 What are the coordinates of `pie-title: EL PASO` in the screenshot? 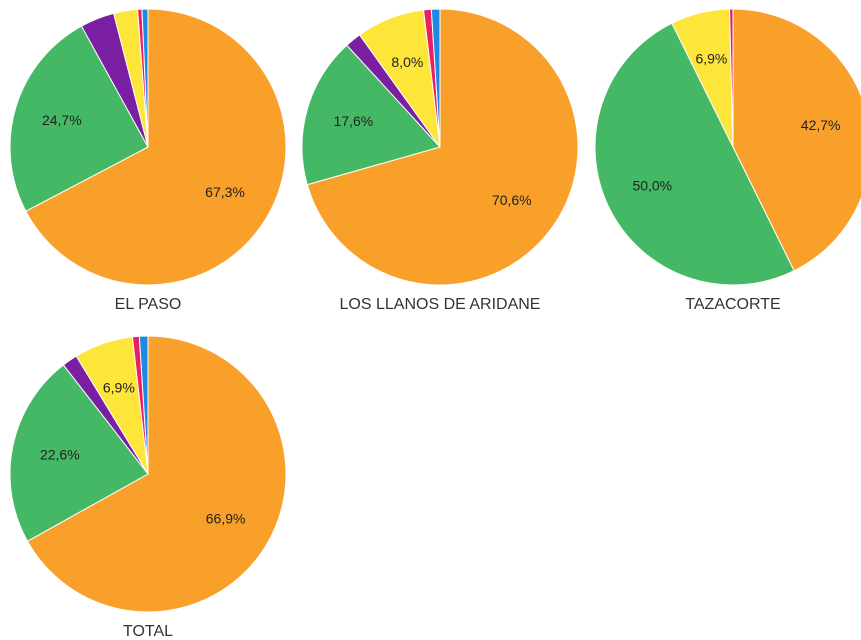 It's located at (148, 304).